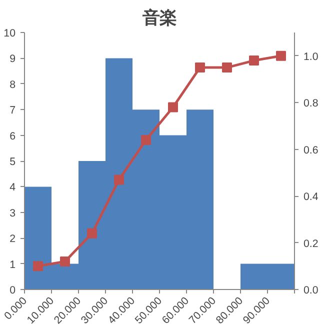 The height and width of the screenshot is (330, 321). What do you see at coordinates (13, 264) in the screenshot?
I see `y-tick-label: 1` at bounding box center [13, 264].